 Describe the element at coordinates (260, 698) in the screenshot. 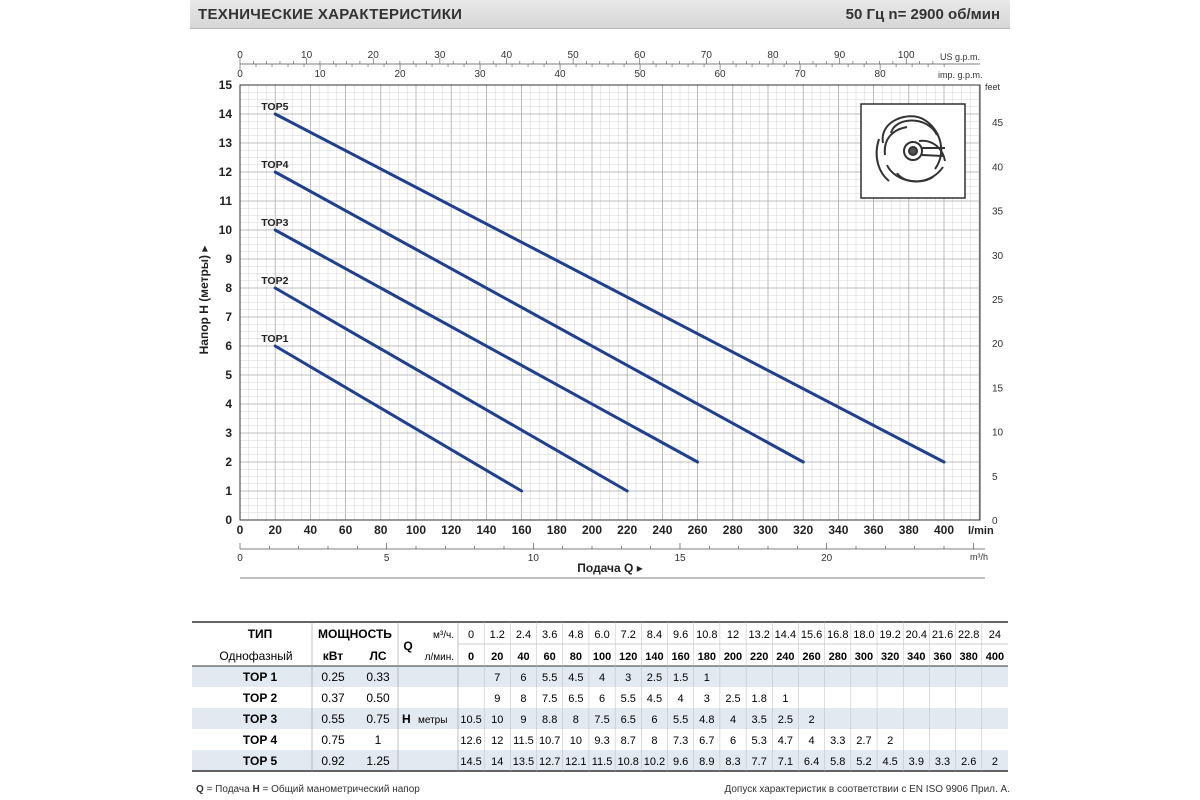

I see `table-row-type: TOP 2` at that location.